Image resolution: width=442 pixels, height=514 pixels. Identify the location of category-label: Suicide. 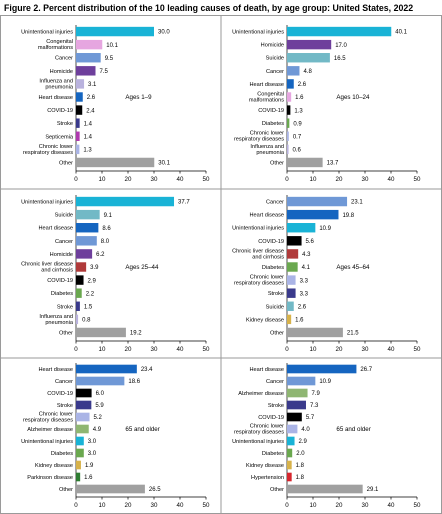
(275, 59).